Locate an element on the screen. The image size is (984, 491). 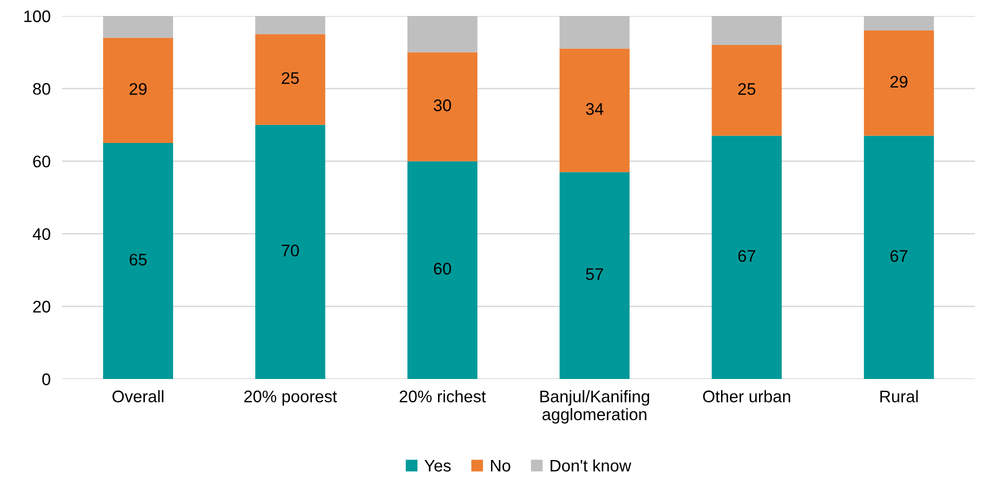
data-label: 60 is located at coordinates (443, 268).